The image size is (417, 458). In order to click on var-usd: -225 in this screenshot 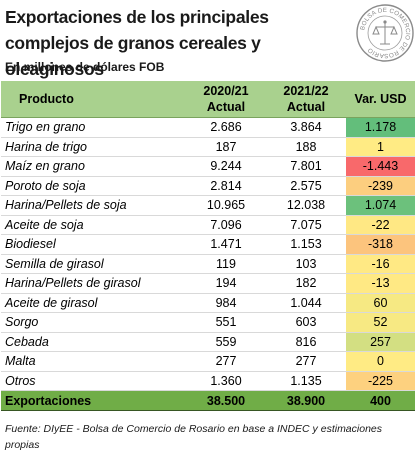, I will do `click(380, 381)`.